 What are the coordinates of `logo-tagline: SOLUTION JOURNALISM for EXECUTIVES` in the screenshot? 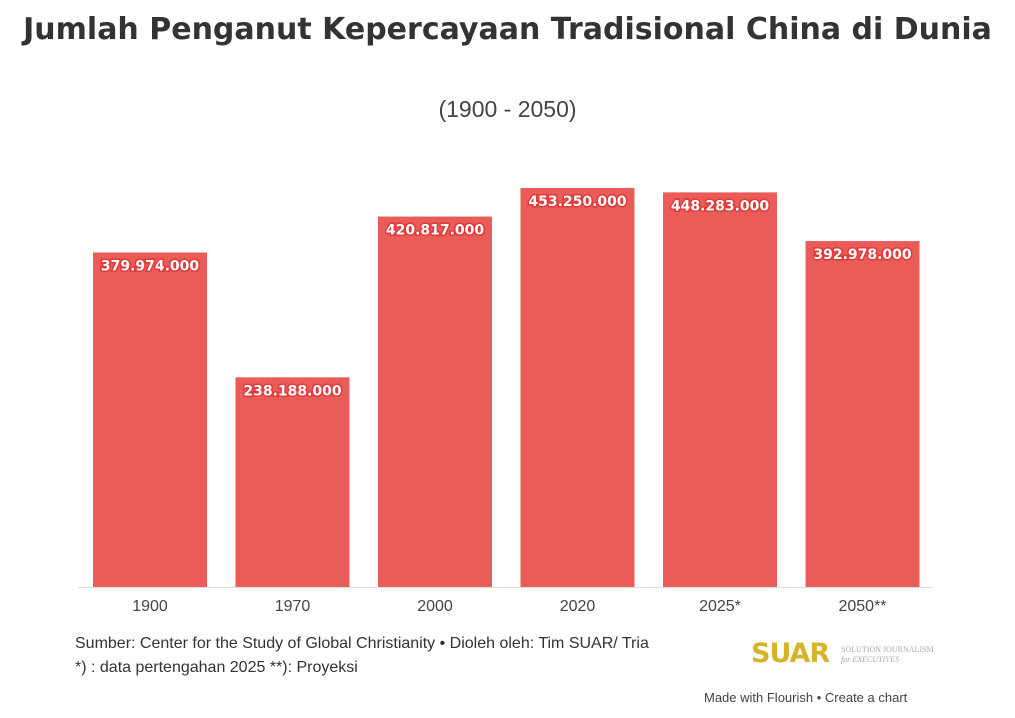 It's located at (887, 654).